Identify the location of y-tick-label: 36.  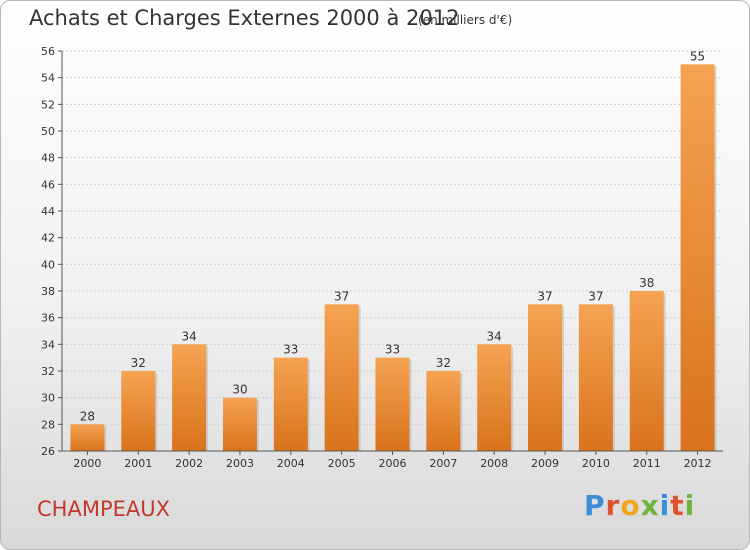
(48, 318).